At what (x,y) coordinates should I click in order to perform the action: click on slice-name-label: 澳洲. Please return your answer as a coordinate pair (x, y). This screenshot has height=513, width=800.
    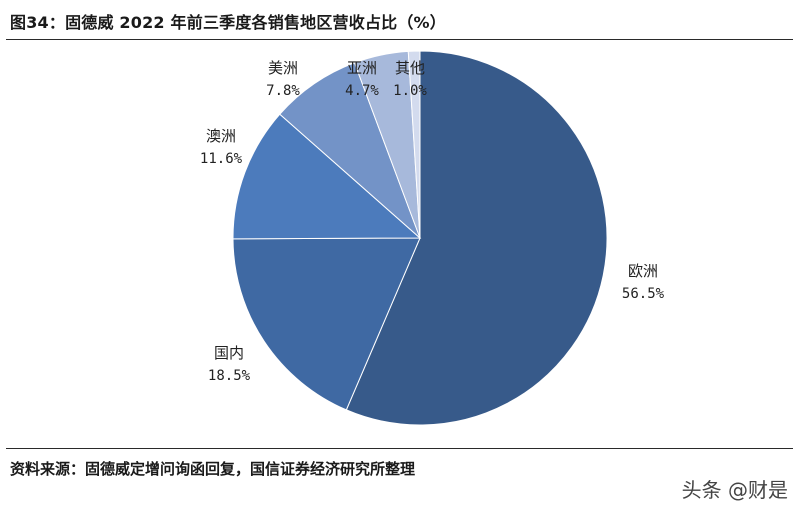
    Looking at the image, I should click on (221, 136).